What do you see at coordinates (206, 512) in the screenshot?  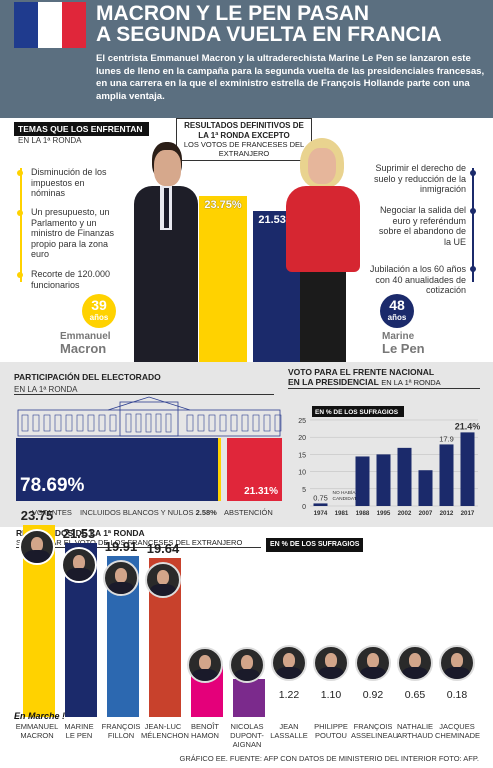 I see `blancos-pct: 2.58%` at bounding box center [206, 512].